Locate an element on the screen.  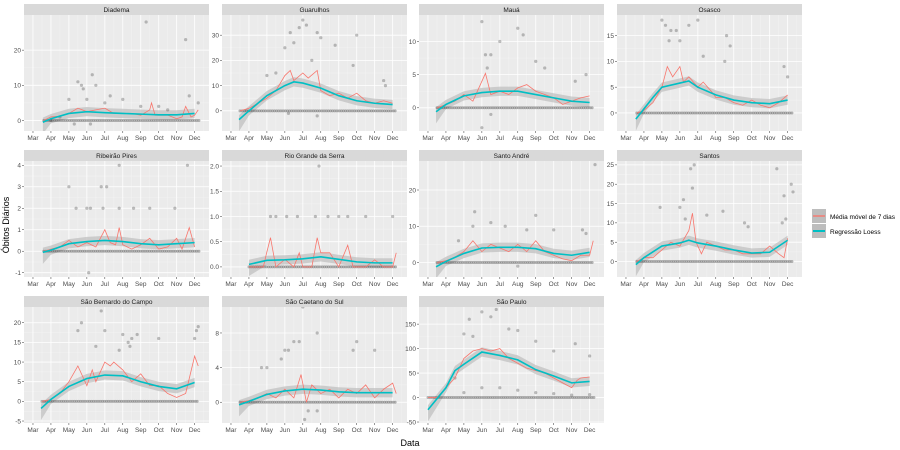
panel-maua: Mauá Mar Apr May Jun Jul Aug Sep Oct Nov Dec 0 5 10 is located at coordinates (506, 73).